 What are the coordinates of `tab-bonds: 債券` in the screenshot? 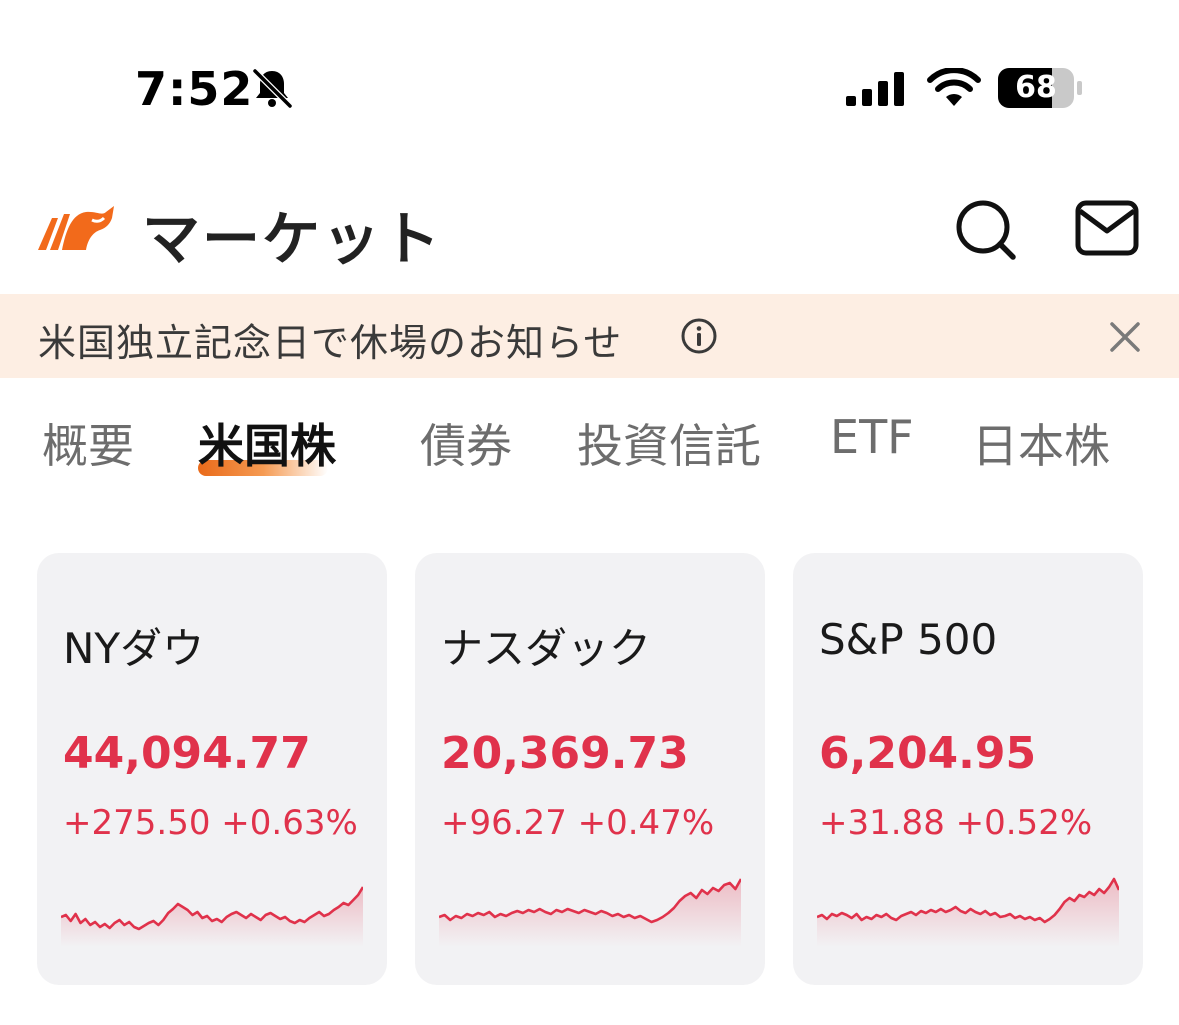 It's located at (466, 446).